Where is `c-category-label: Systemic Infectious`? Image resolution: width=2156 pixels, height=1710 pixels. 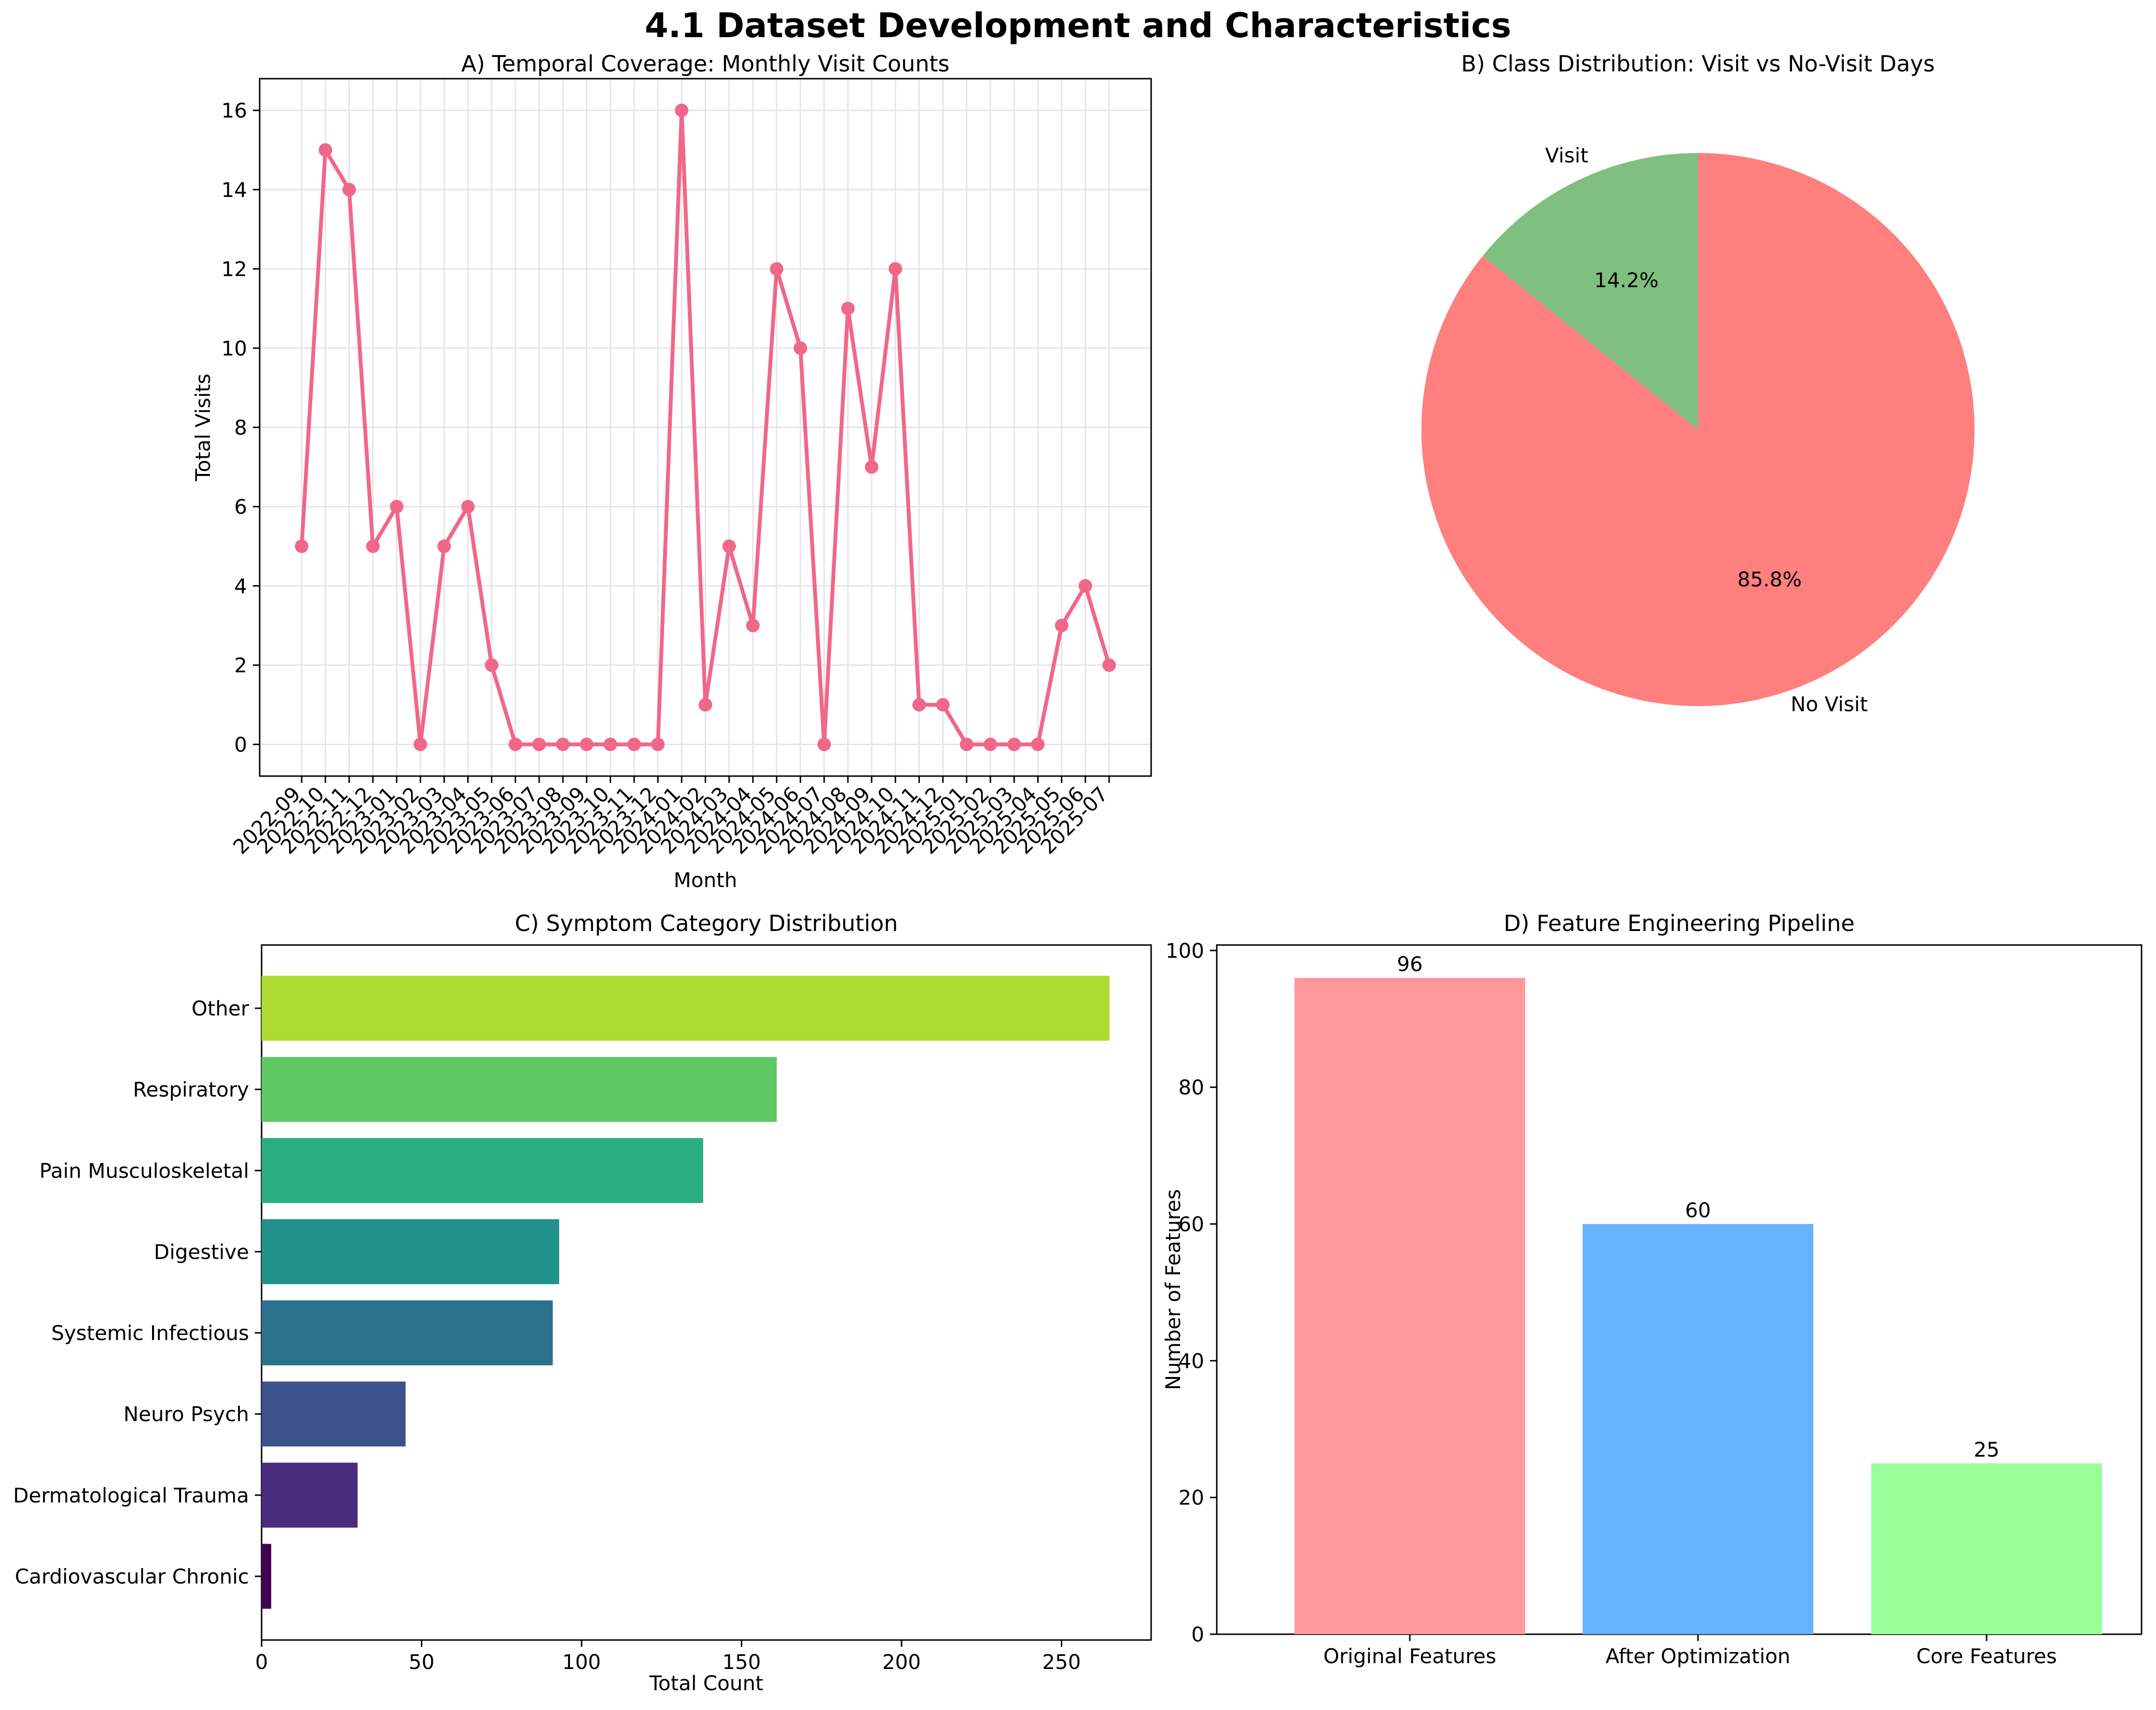
c-category-label: Systemic Infectious is located at coordinates (150, 1333).